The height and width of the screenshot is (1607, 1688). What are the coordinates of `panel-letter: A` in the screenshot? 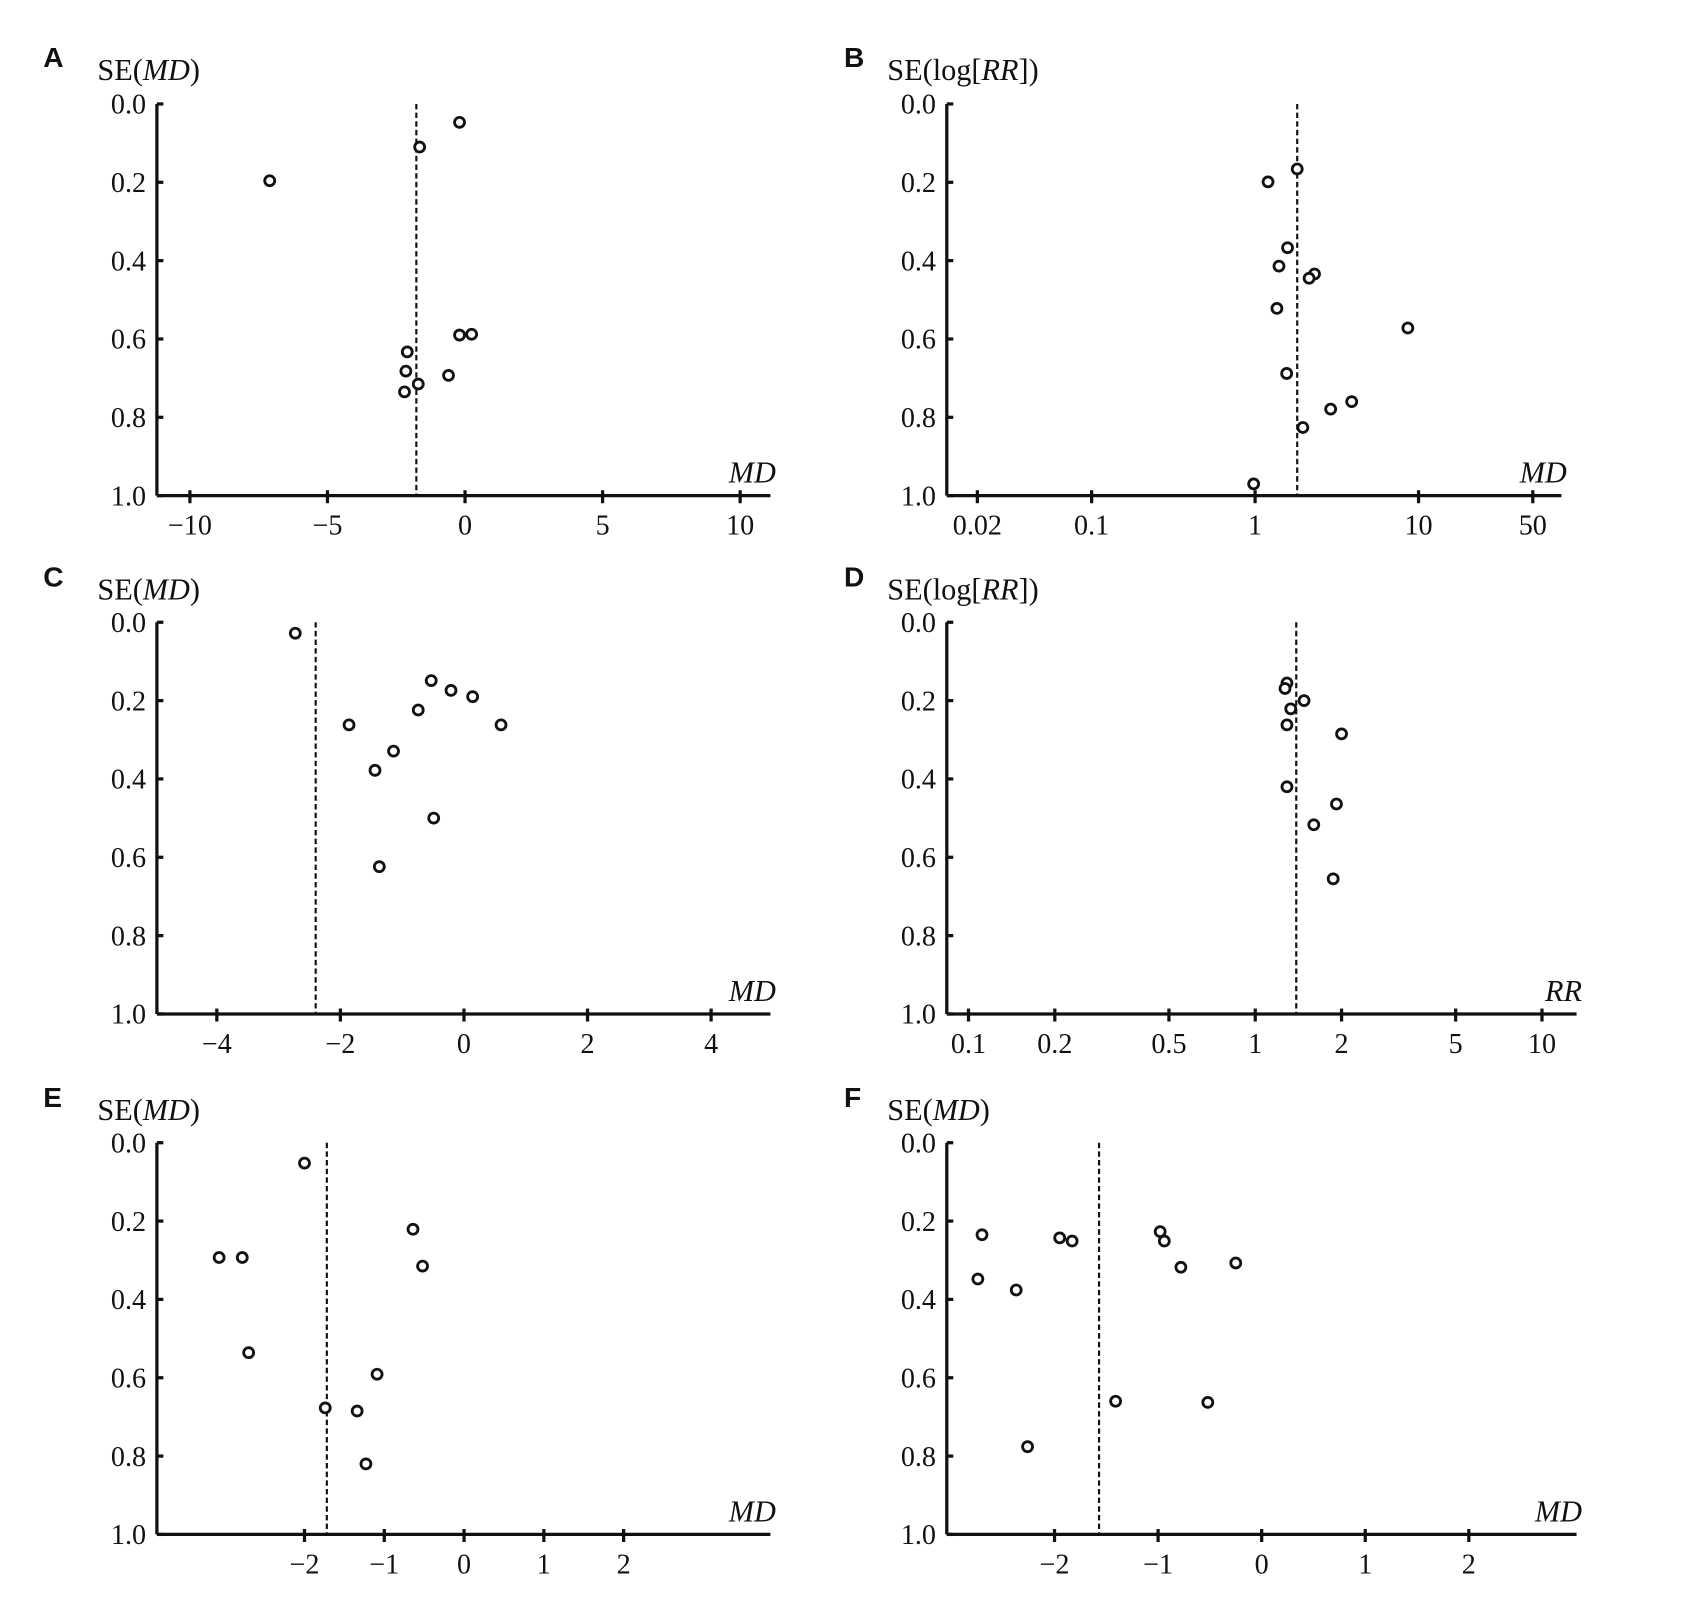 It's located at (53, 57).